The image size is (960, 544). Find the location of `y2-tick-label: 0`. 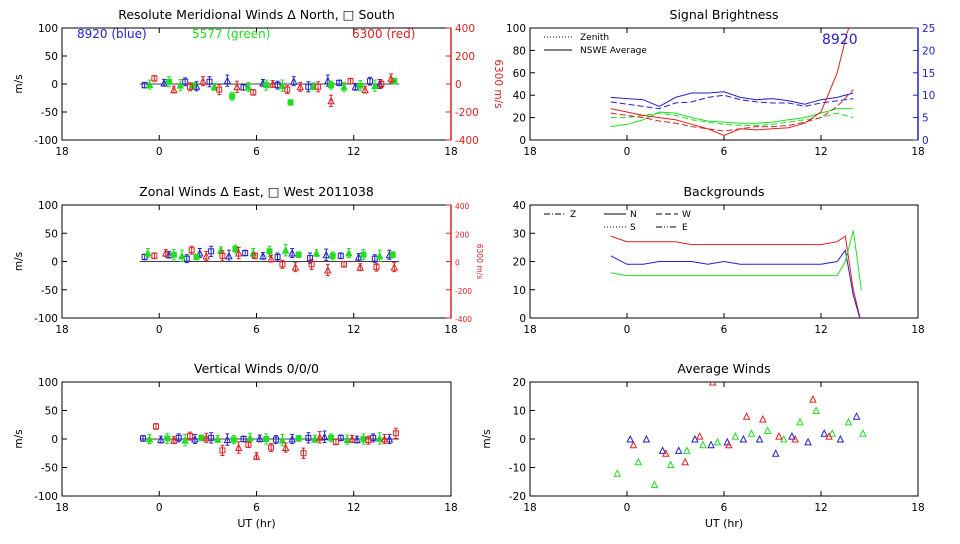

y2-tick-label: 0 is located at coordinates (458, 85).